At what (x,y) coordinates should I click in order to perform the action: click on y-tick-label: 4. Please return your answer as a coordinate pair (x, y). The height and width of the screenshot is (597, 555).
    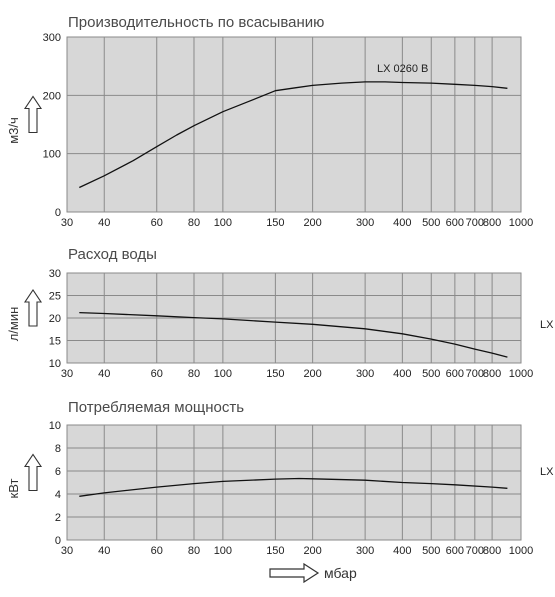
    Looking at the image, I should click on (58, 495).